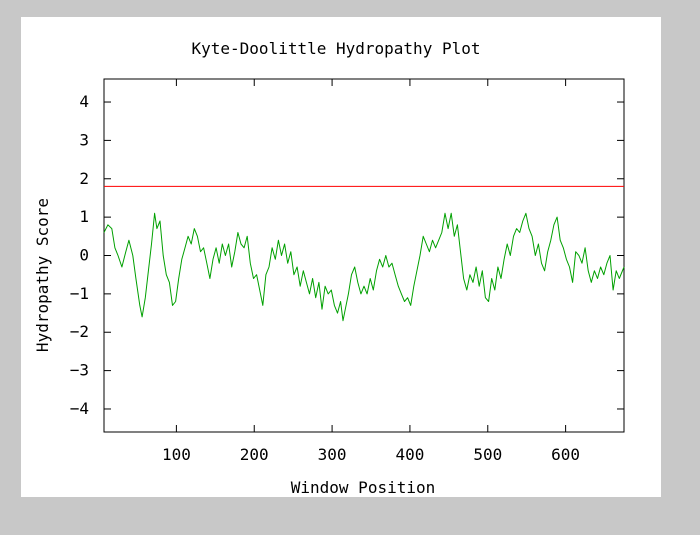 The height and width of the screenshot is (535, 700). What do you see at coordinates (336, 48) in the screenshot?
I see `chart-title: Kyte-Doolittle Hydropathy Plot` at bounding box center [336, 48].